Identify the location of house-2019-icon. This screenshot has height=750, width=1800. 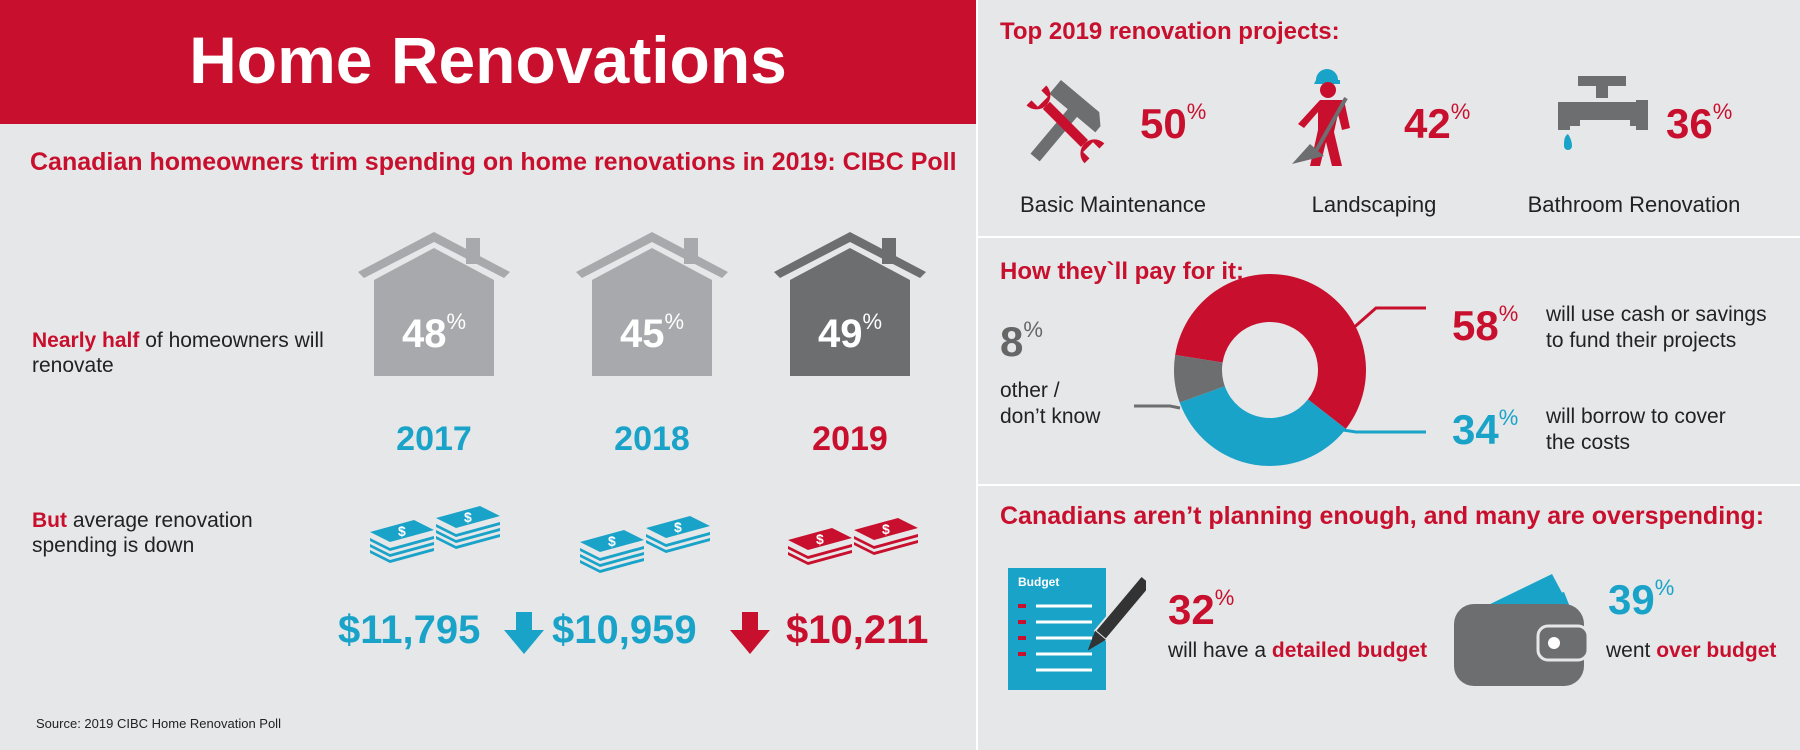
(850, 304).